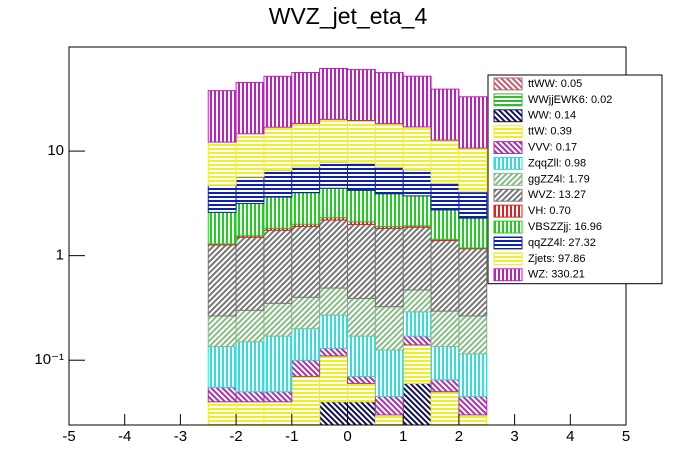 The height and width of the screenshot is (472, 696). I want to click on x-tick-label: 2, so click(459, 436).